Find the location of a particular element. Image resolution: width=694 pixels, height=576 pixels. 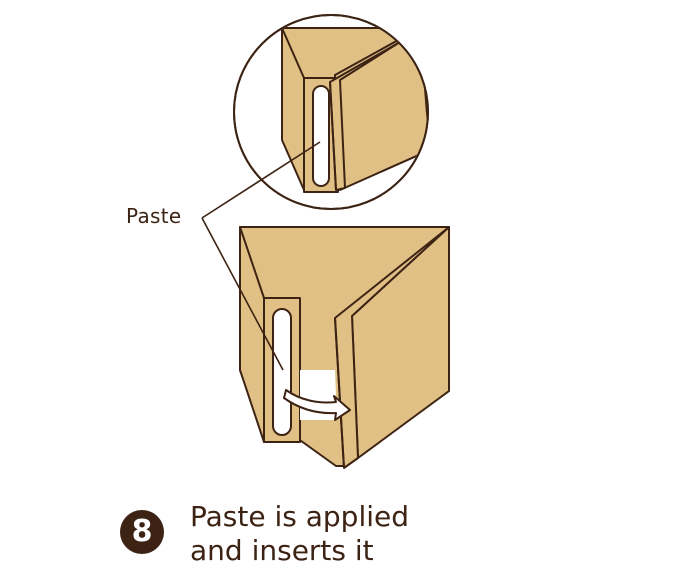

magnifier-circle-icon is located at coordinates (331, 112).